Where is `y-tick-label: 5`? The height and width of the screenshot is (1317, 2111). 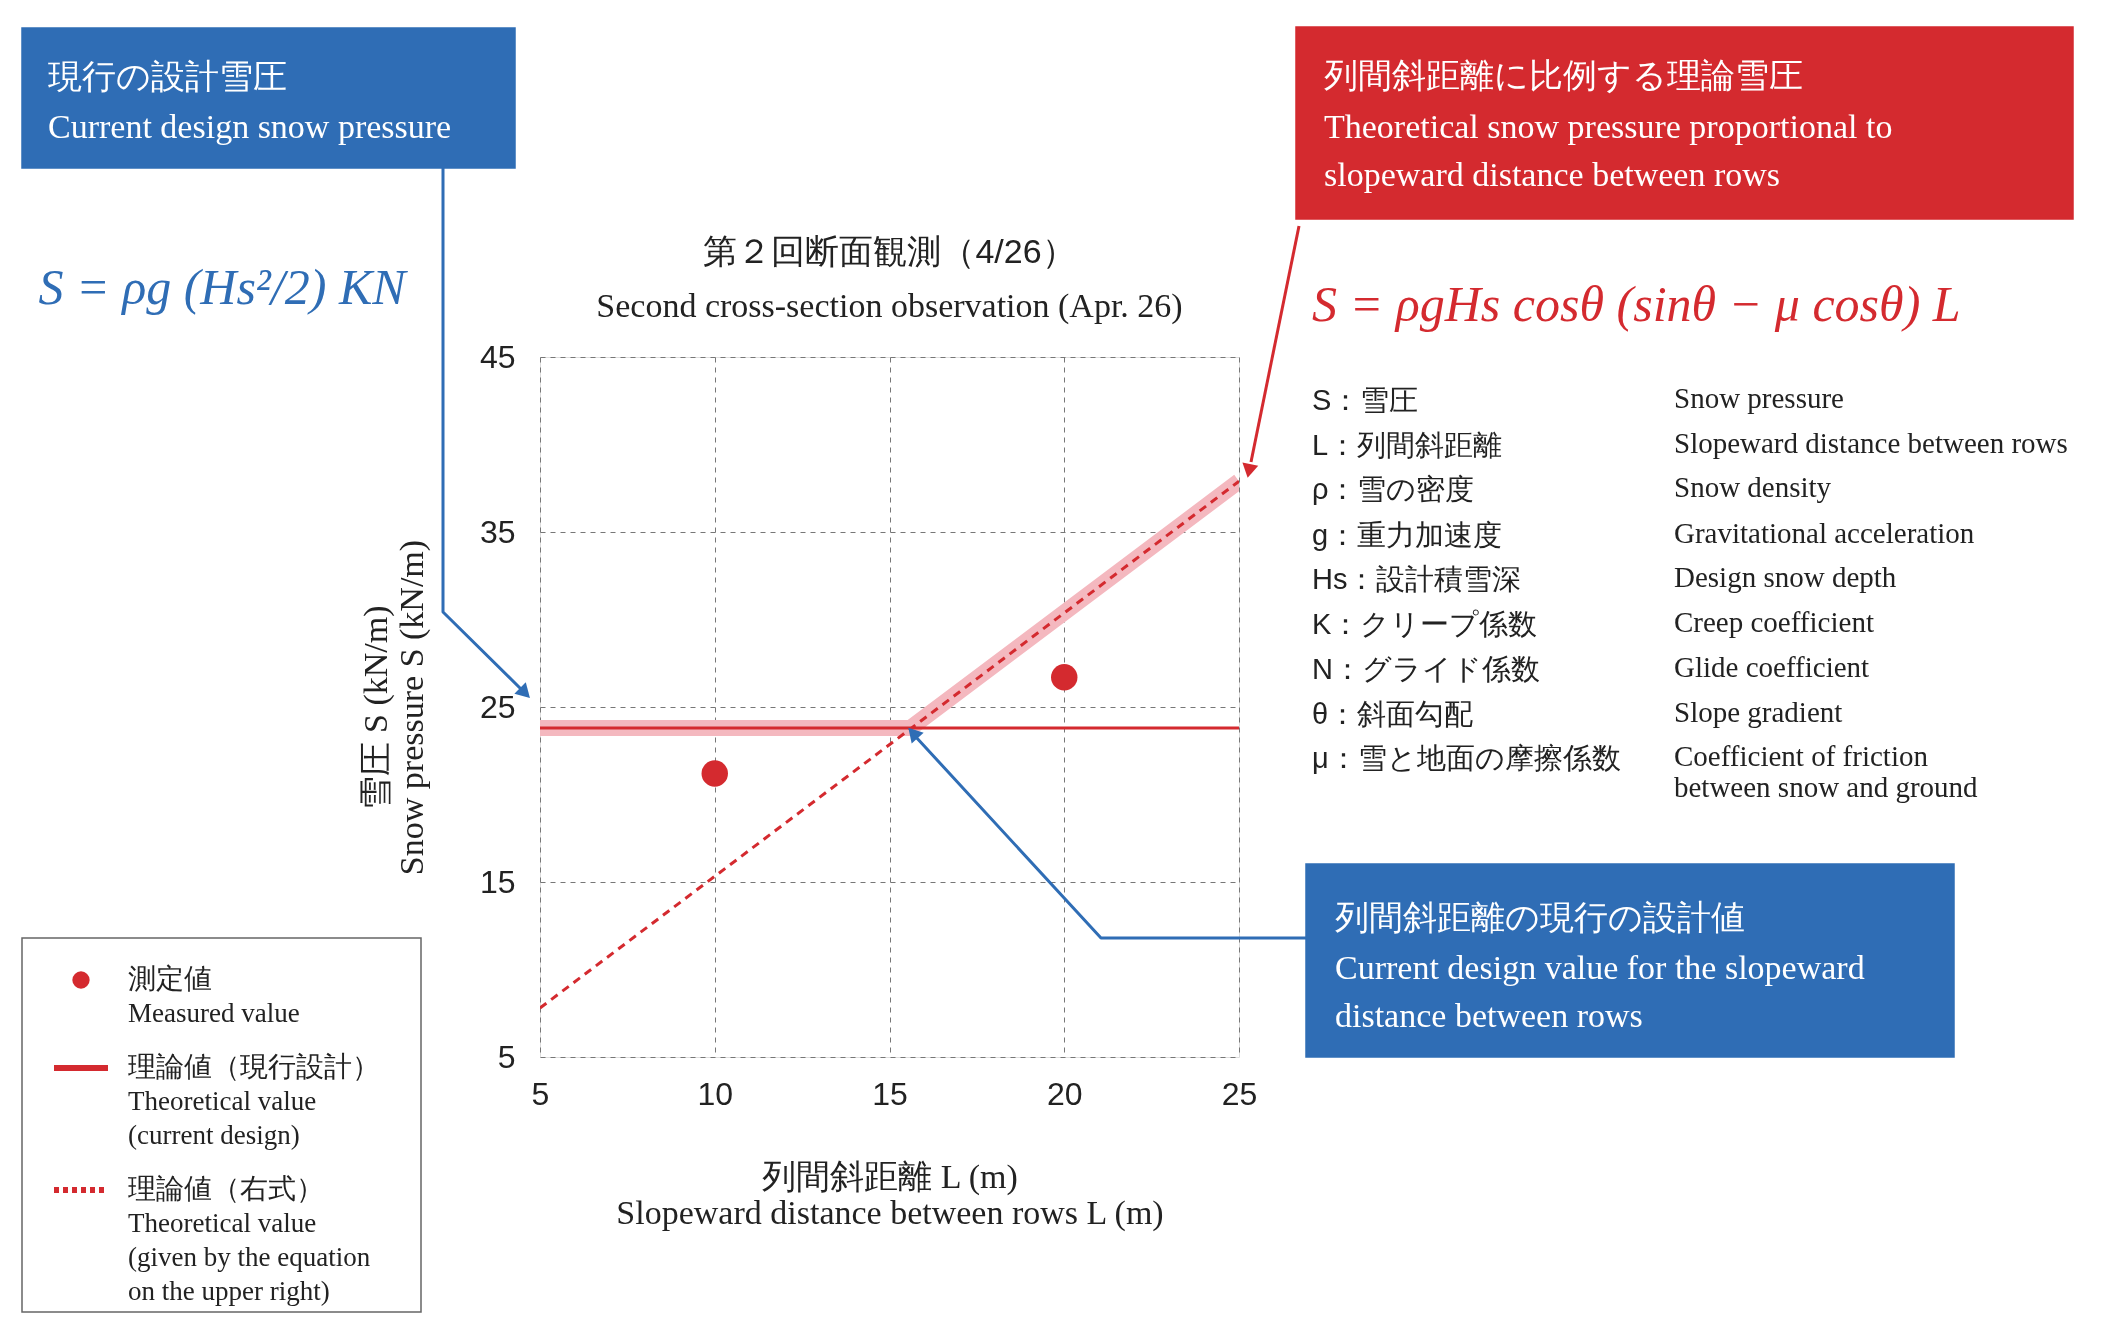
y-tick-label: 5 is located at coordinates (506, 1056).